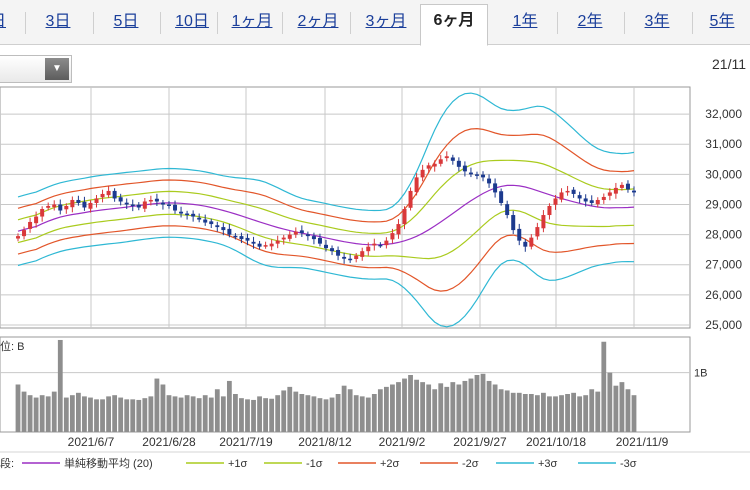 The width and height of the screenshot is (750, 490). I want to click on date-tick-label: 2021/9/27, so click(480, 442).